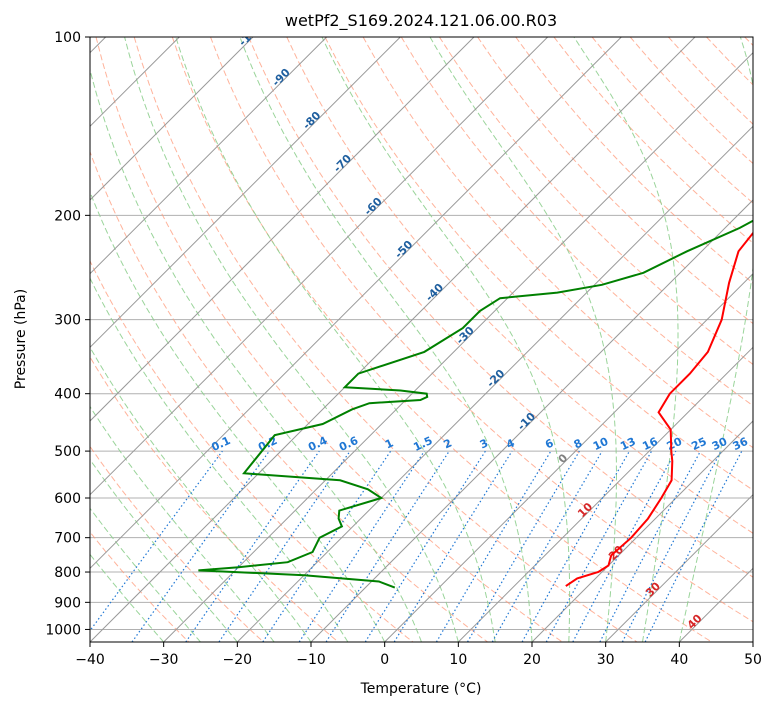 The height and width of the screenshot is (708, 775). I want to click on x-tick-label: 30, so click(606, 660).